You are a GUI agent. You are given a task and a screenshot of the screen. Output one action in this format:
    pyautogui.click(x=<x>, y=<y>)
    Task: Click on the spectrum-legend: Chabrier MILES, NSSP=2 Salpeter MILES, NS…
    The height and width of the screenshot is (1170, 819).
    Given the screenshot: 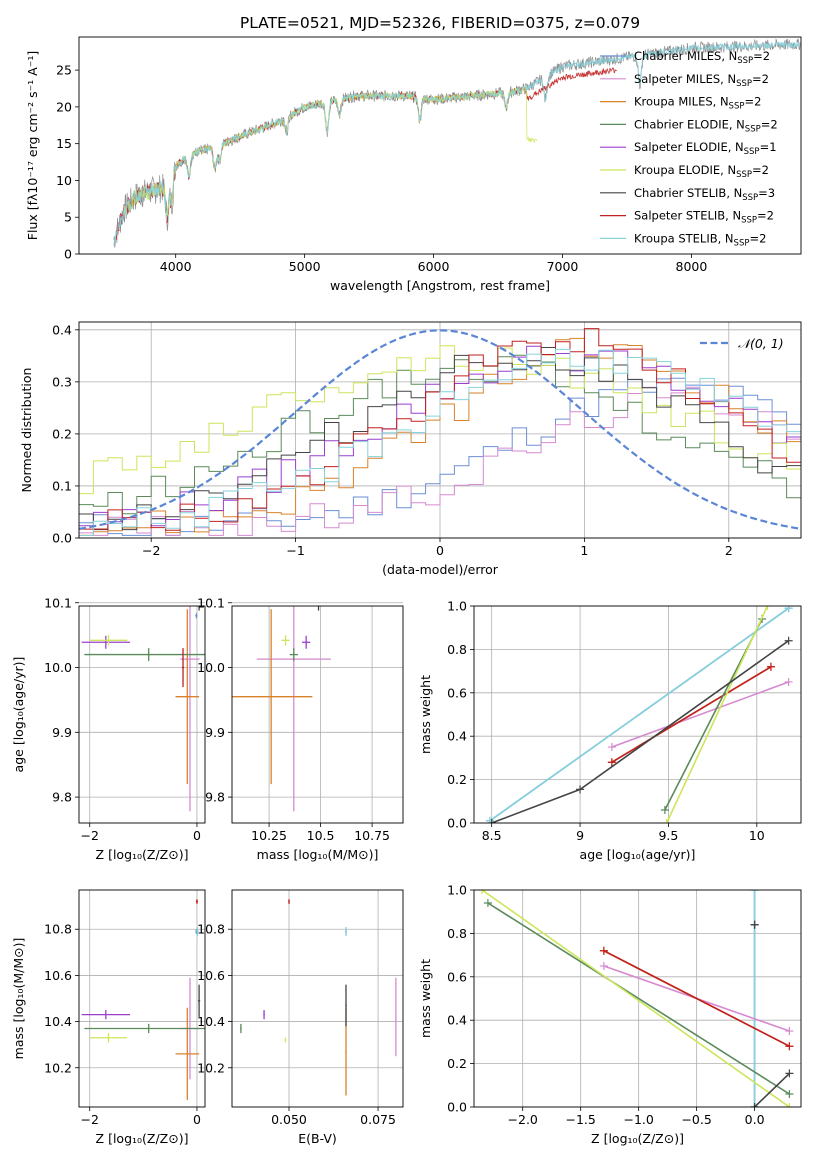 What is the action you would take?
    pyautogui.click(x=689, y=148)
    